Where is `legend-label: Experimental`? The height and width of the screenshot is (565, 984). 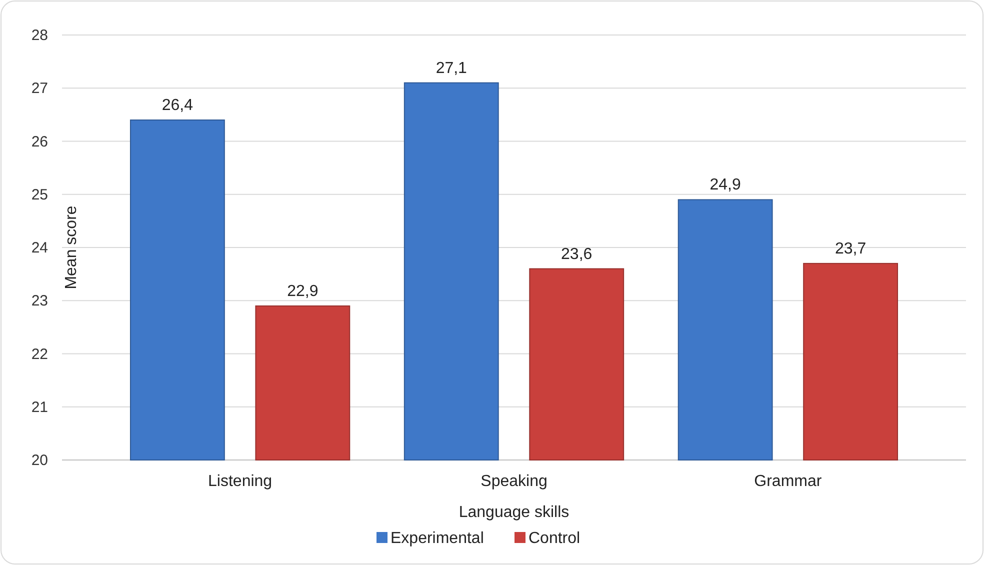 legend-label: Experimental is located at coordinates (437, 538).